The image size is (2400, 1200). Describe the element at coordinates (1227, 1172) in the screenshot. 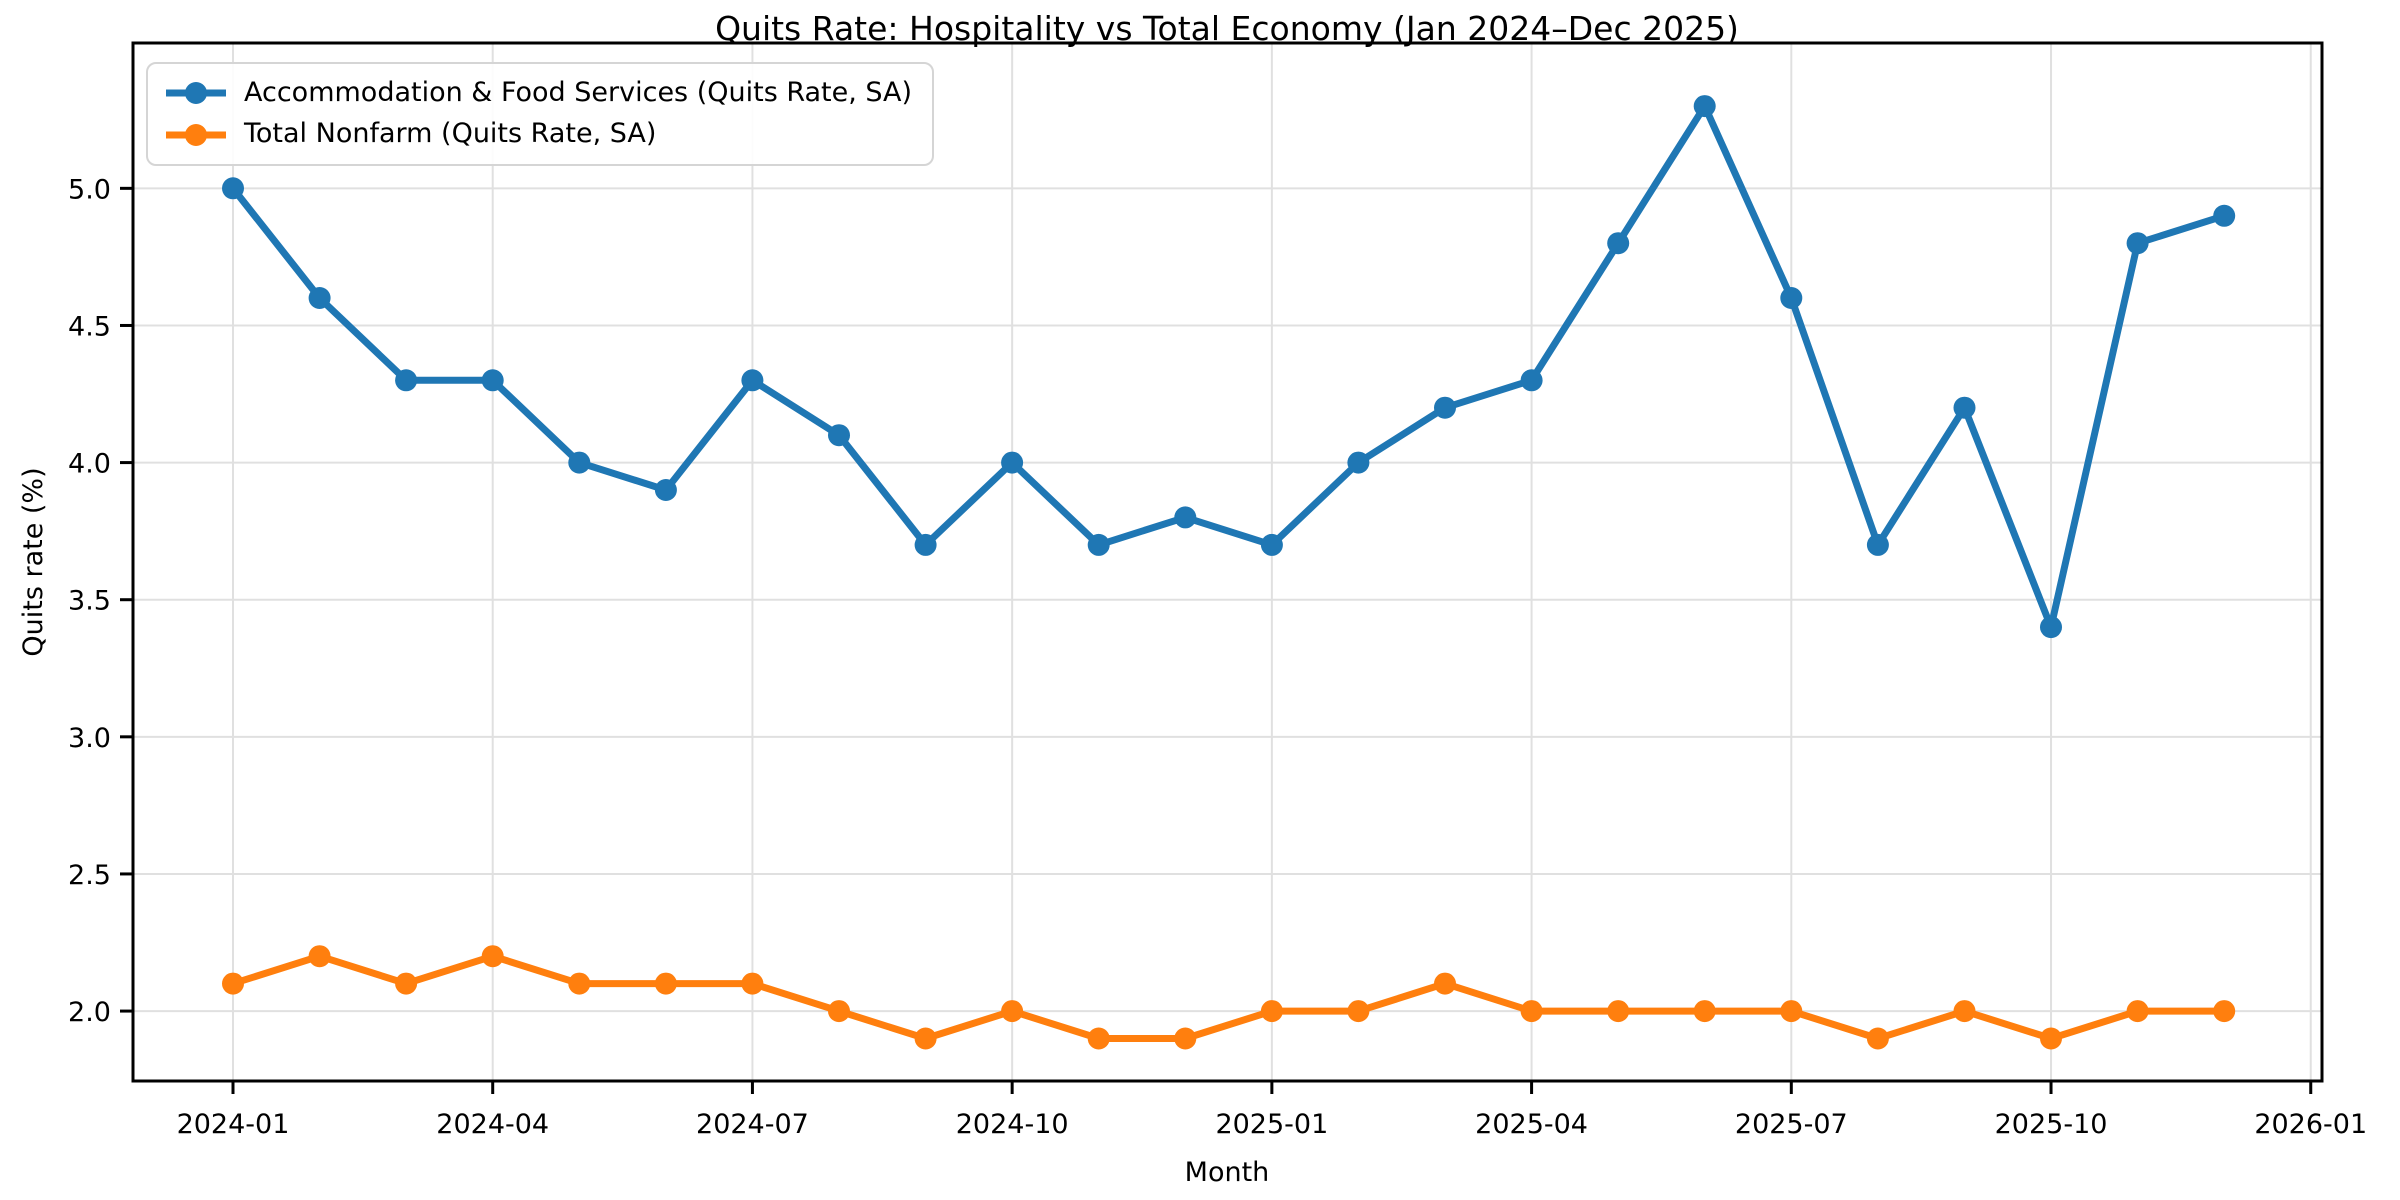

I see `x-axis-label: Month` at that location.